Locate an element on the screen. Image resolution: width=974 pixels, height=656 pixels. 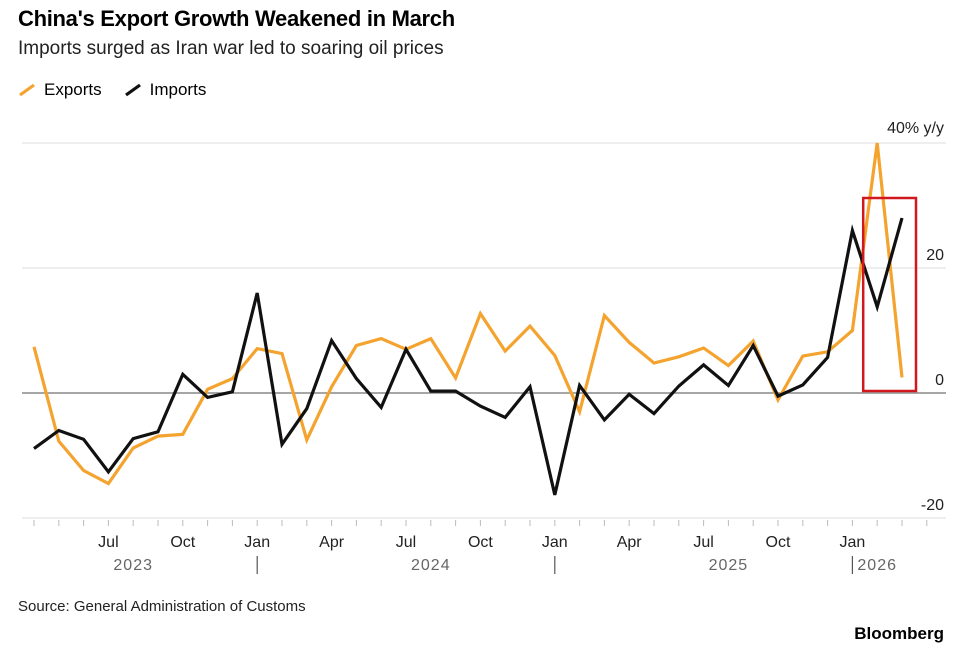
legend-item-imports: Imports is located at coordinates (165, 90).